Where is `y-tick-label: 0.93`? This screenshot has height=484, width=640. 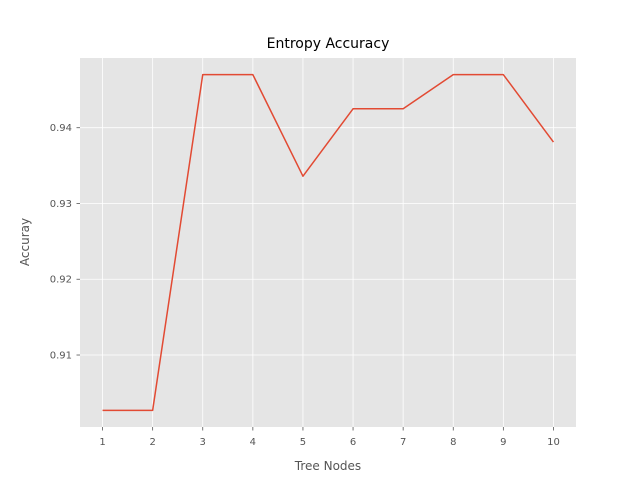
y-tick-label: 0.93 is located at coordinates (61, 204).